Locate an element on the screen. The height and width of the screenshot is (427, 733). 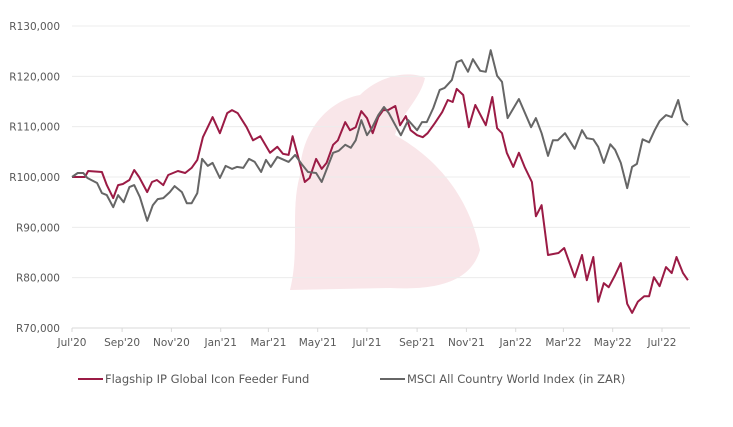
x-tick-label: Mar'21 is located at coordinates (268, 343).